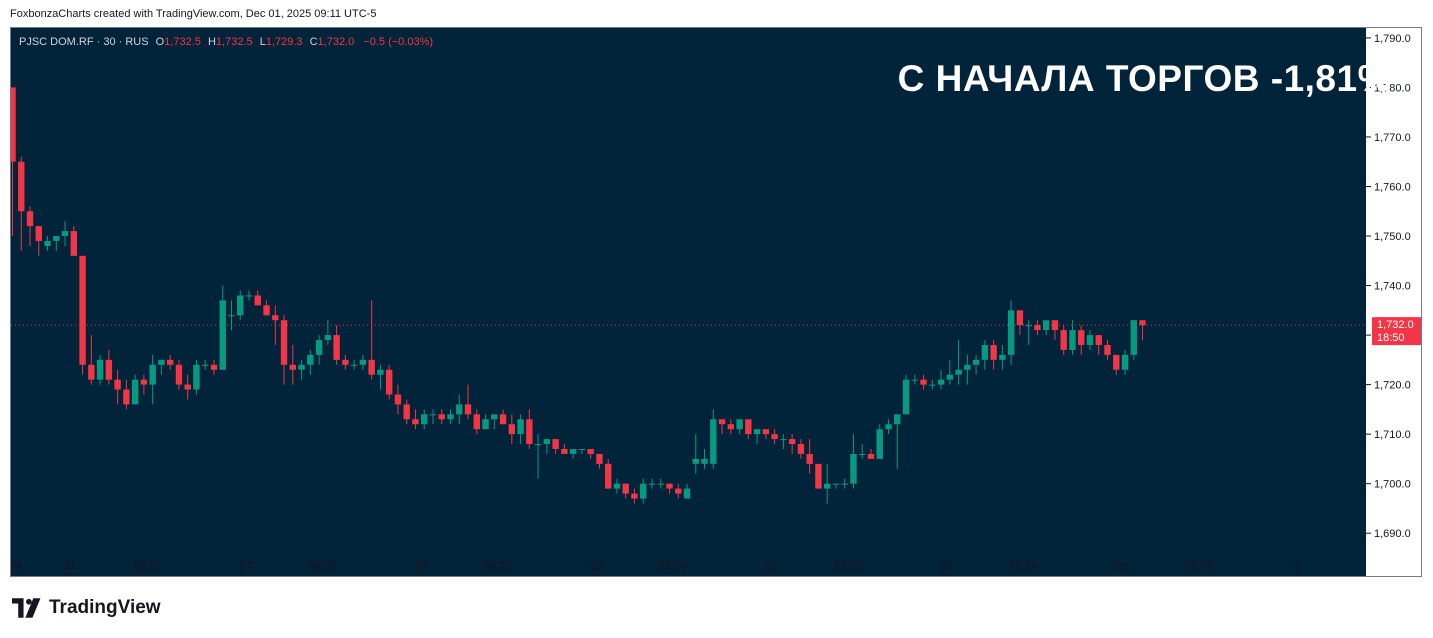 The height and width of the screenshot is (638, 1433). What do you see at coordinates (1395, 325) in the screenshot?
I see `price-badge-value: 1,732.0` at bounding box center [1395, 325].